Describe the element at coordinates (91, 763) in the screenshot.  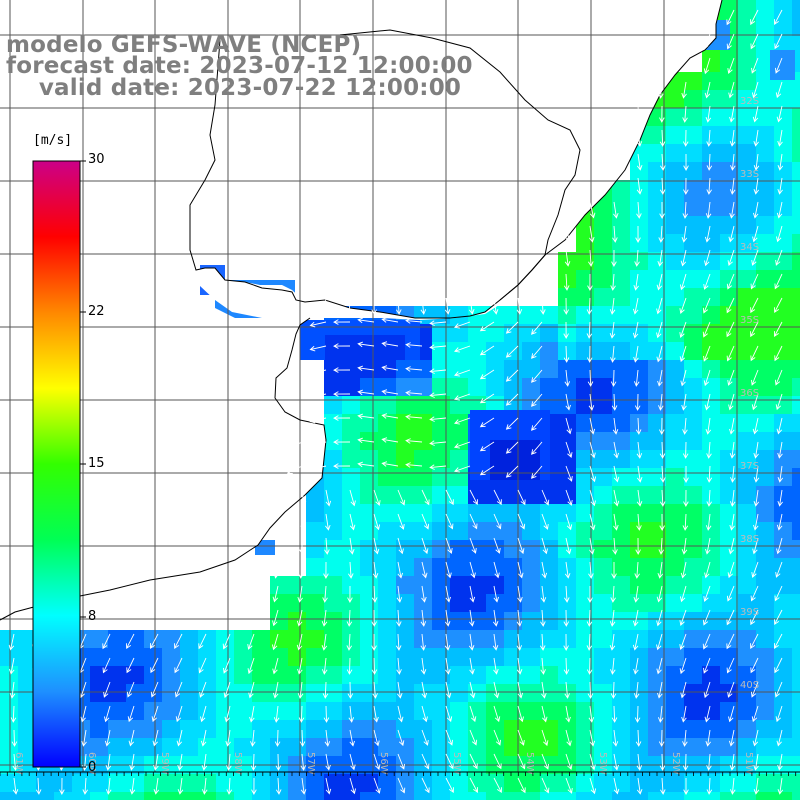
I see `longitude-label: 60W` at that location.